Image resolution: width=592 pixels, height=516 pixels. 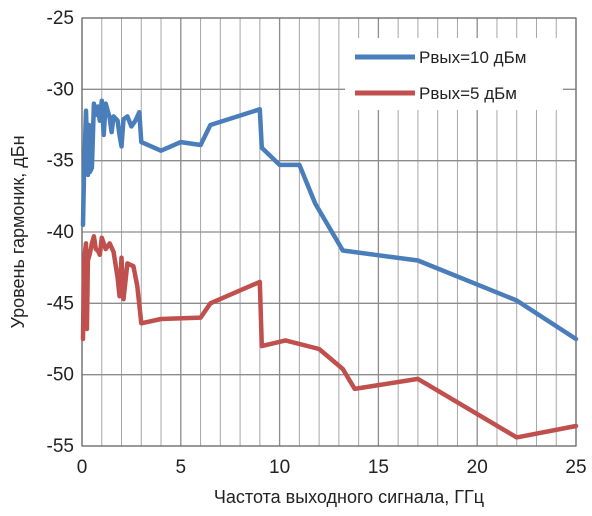 I want to click on y-axis-title: Уровень гармоник, дБн, so click(x=18, y=231).